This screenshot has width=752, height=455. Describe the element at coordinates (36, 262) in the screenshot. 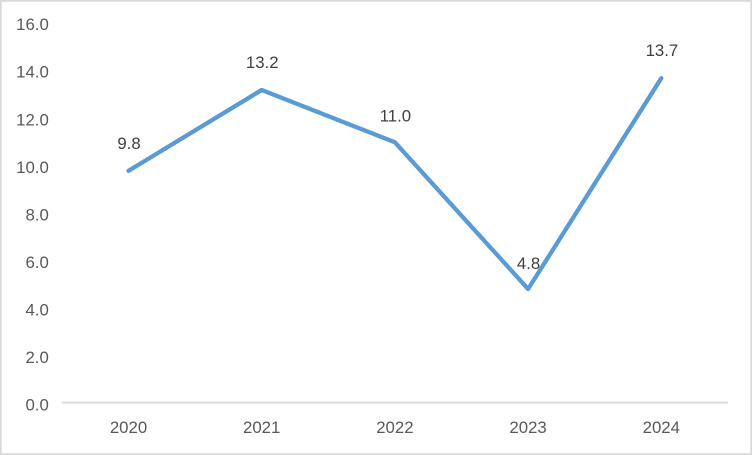

I see `svg-text: 6.0` at that location.